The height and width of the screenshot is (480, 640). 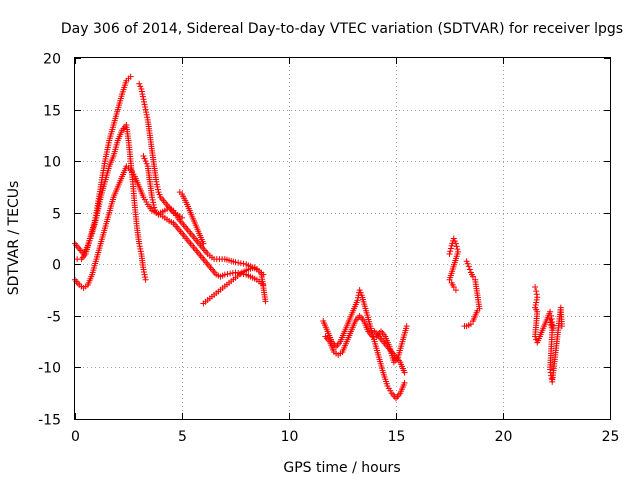 I want to click on x-tick-label: 20, so click(x=504, y=437).